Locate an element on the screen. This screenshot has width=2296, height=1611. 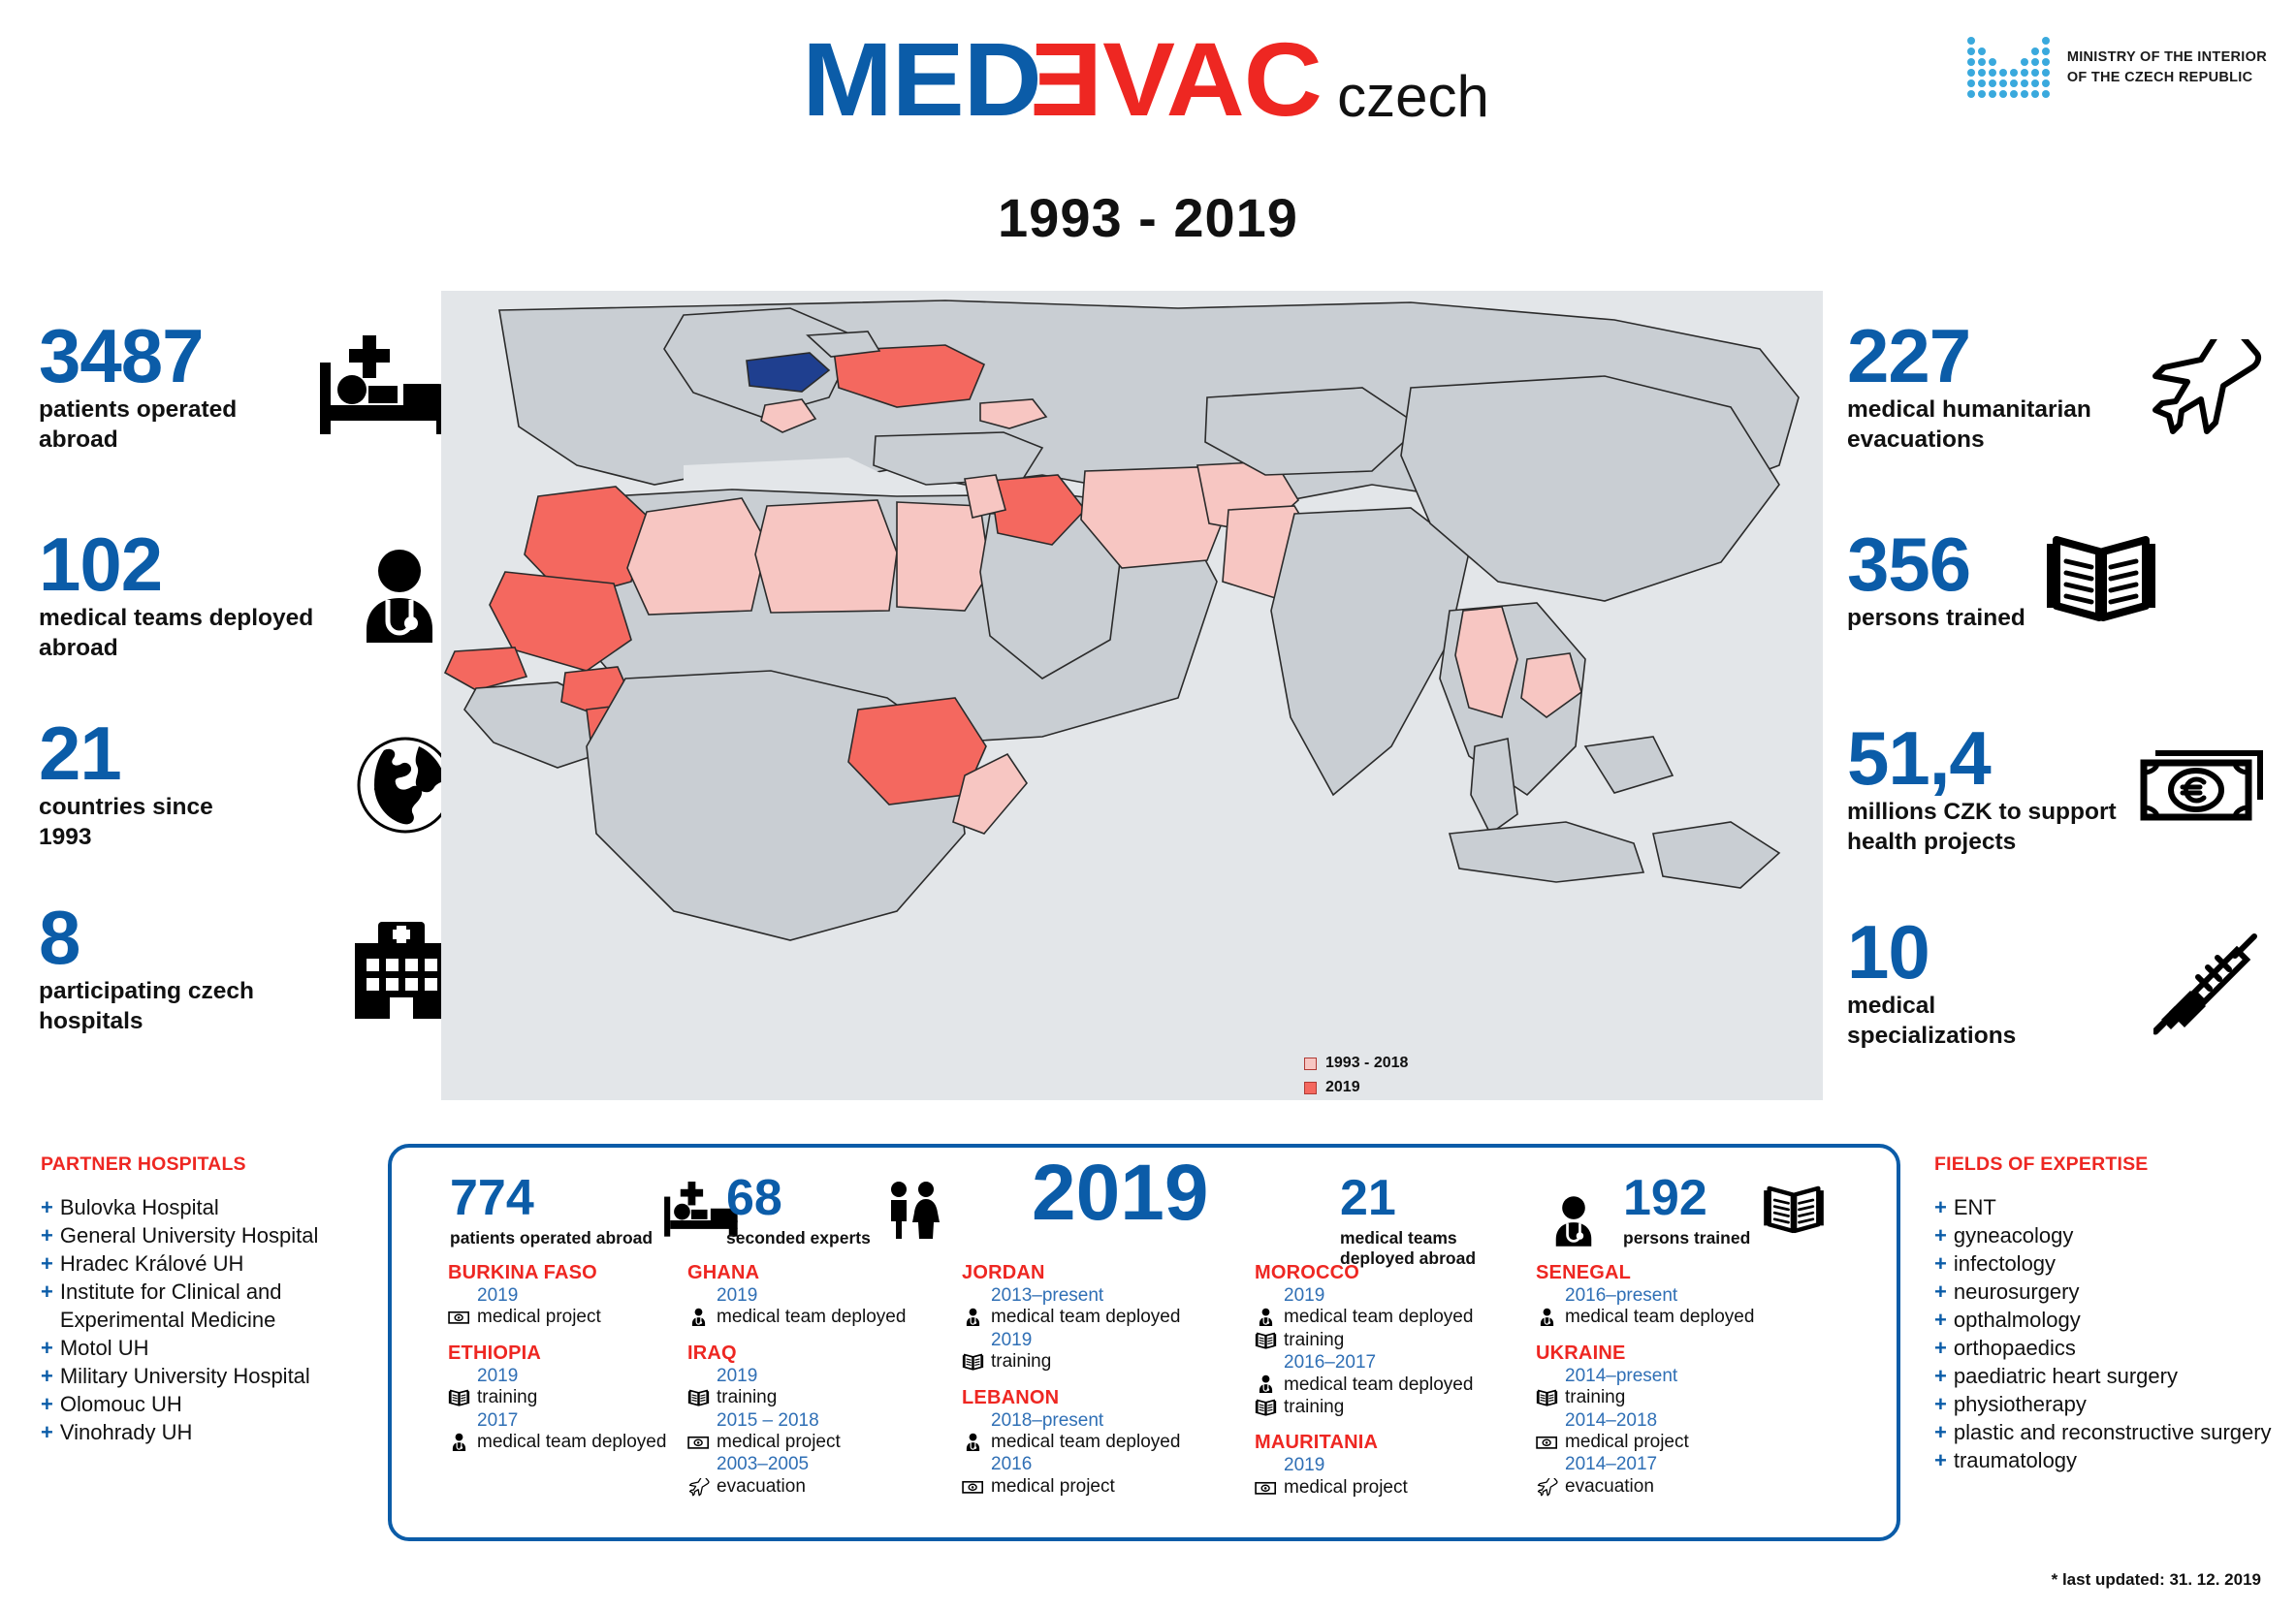
country-entry: 2016–present medical team deployed is located at coordinates (1645, 1307).